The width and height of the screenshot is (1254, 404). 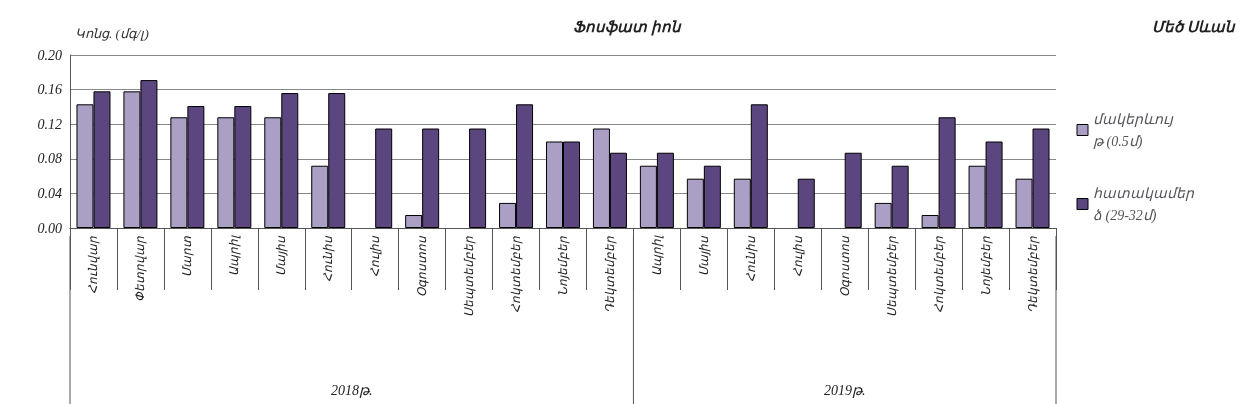 What do you see at coordinates (844, 390) in the screenshot?
I see `text: 2019թ.` at bounding box center [844, 390].